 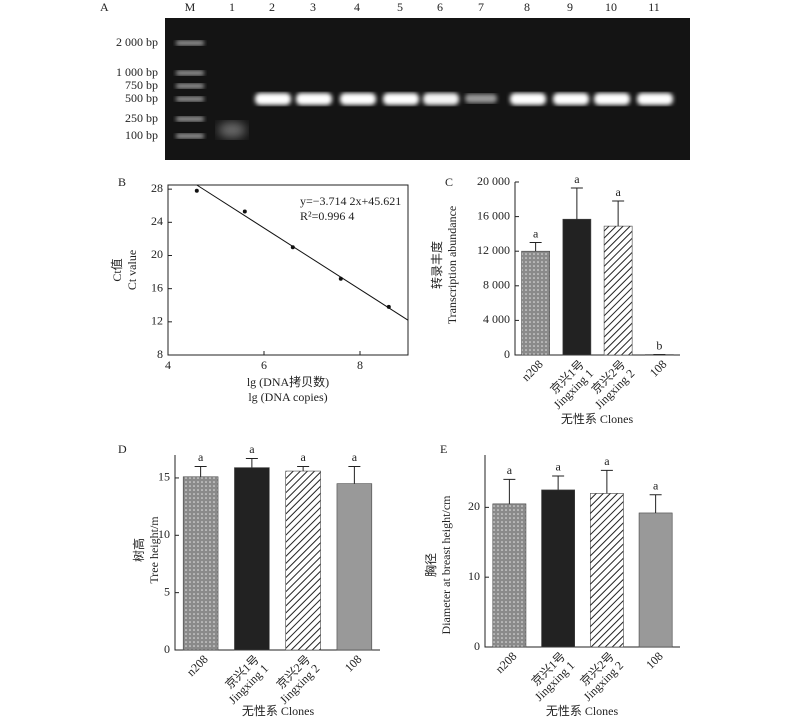 I want to click on y-axis-label: Ct值 Ct value, so click(x=124, y=270).